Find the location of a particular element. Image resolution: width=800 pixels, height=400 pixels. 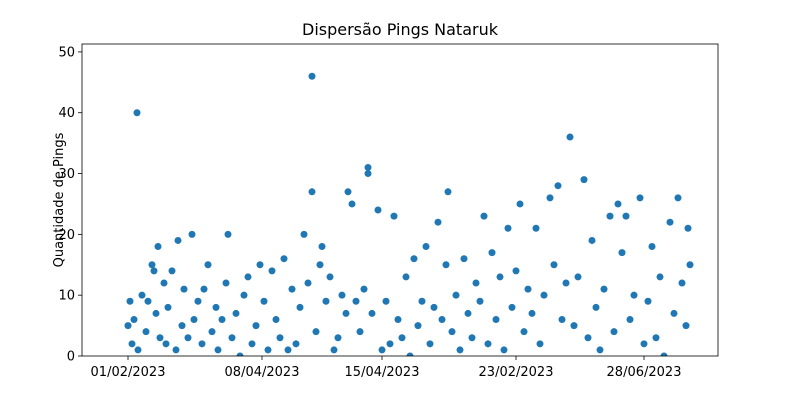

x-tick-label: 23/02/2023 is located at coordinates (516, 372).